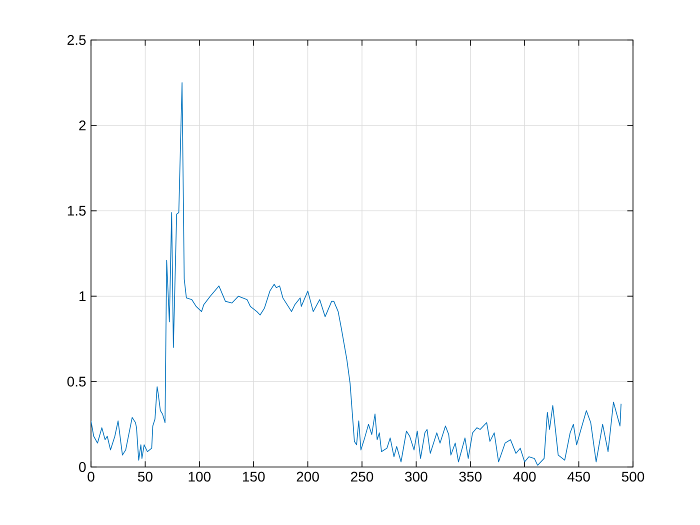 This screenshot has width=700, height=525. Describe the element at coordinates (524, 477) in the screenshot. I see `x-tick-label: 400` at that location.